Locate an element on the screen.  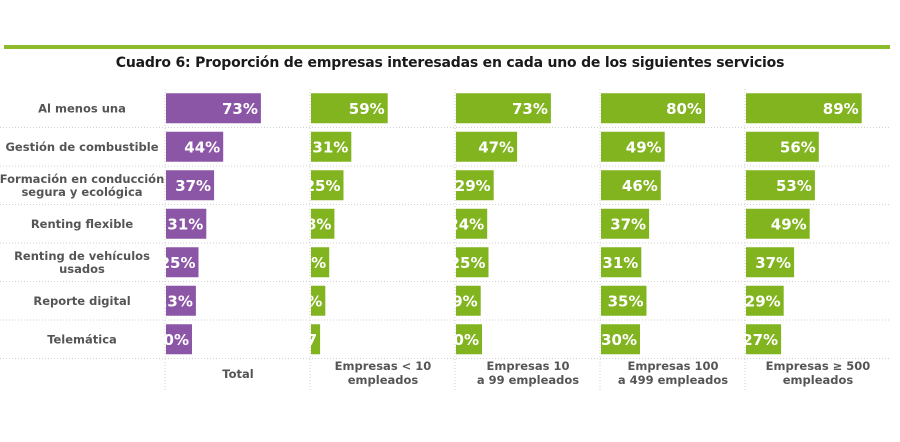
bar-value-label: 30% is located at coordinates (619, 340).